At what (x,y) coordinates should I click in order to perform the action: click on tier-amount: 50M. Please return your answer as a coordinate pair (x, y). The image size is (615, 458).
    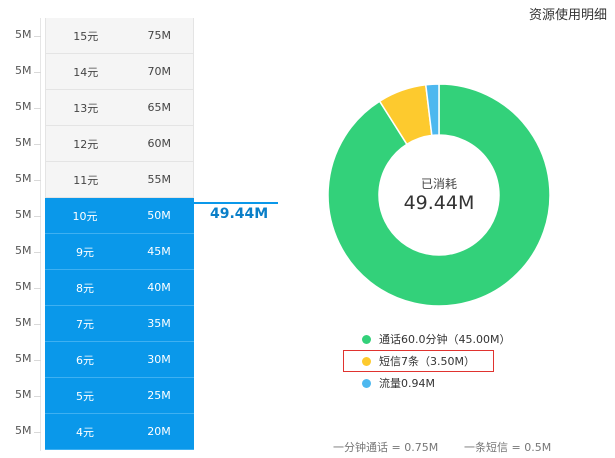
    Looking at the image, I should click on (159, 215).